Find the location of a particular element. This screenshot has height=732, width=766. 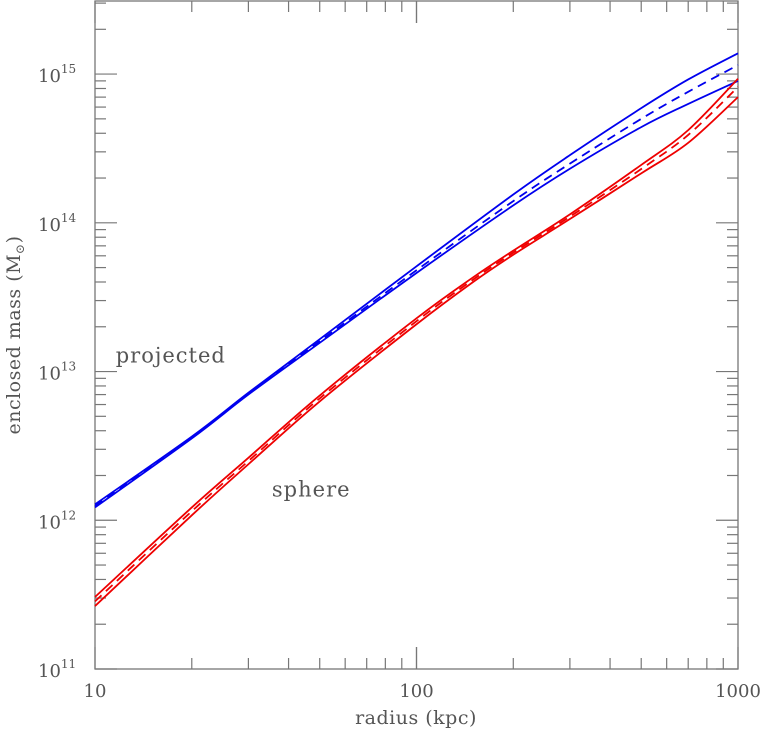

x-tick-label: 100 is located at coordinates (416, 691).